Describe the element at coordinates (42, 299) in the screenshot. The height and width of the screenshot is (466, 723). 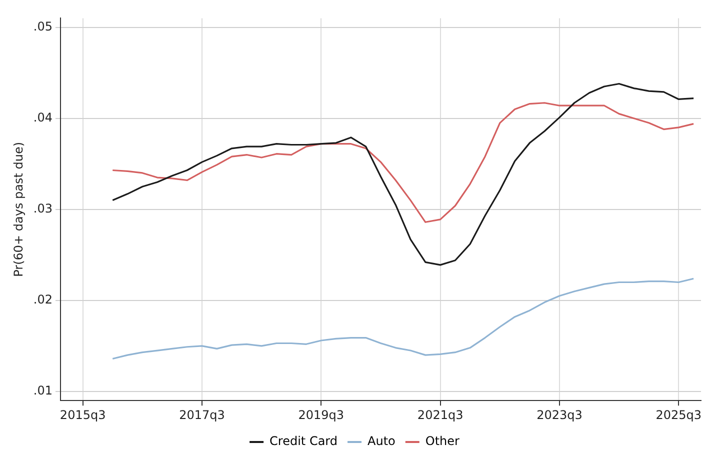
I see `y-tick-label: .02` at that location.